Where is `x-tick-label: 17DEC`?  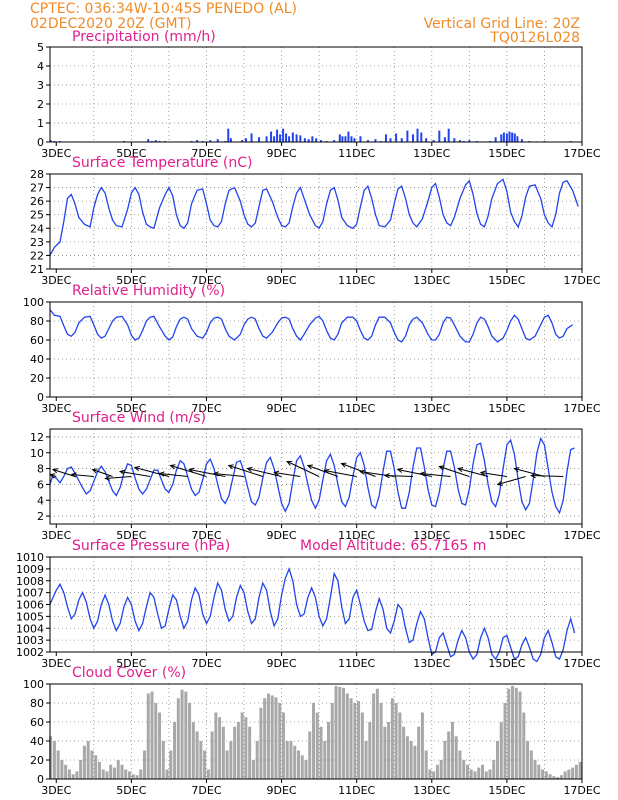
x-tick-label: 17DEC is located at coordinates (581, 153).